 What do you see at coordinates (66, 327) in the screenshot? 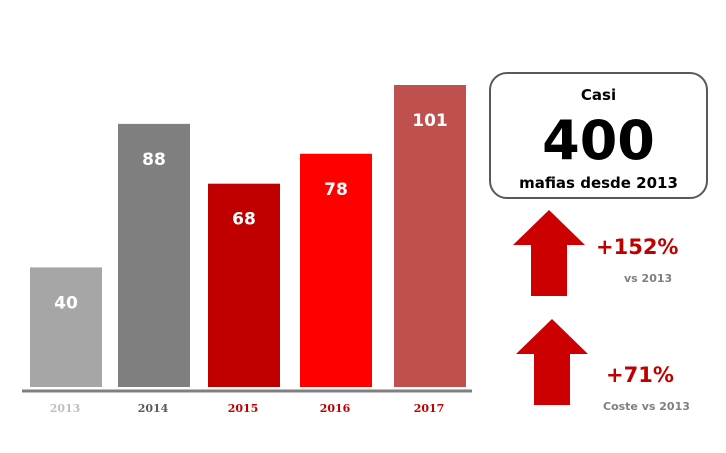
I see `bar-2013` at bounding box center [66, 327].